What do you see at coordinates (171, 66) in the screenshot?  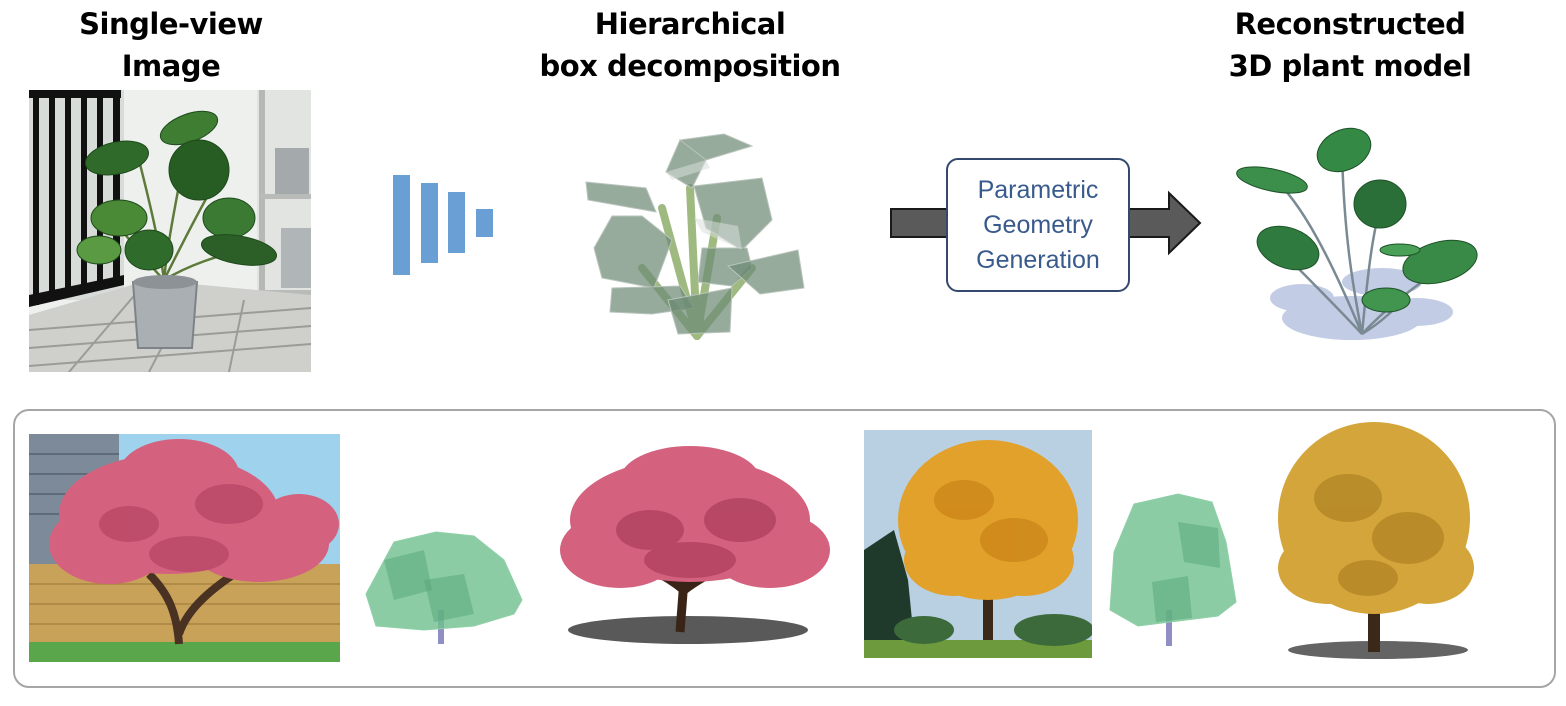 I see `input-heading-line-2: Image` at bounding box center [171, 66].